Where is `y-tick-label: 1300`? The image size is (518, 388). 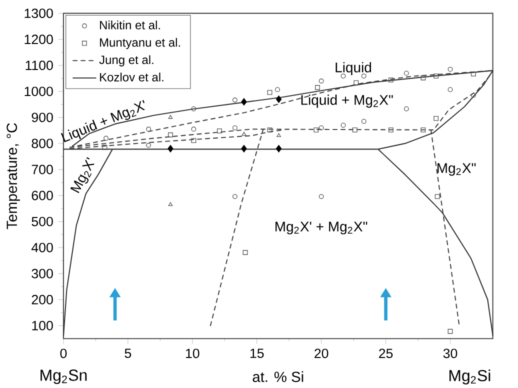 y-tick-label: 1300 is located at coordinates (38, 13).